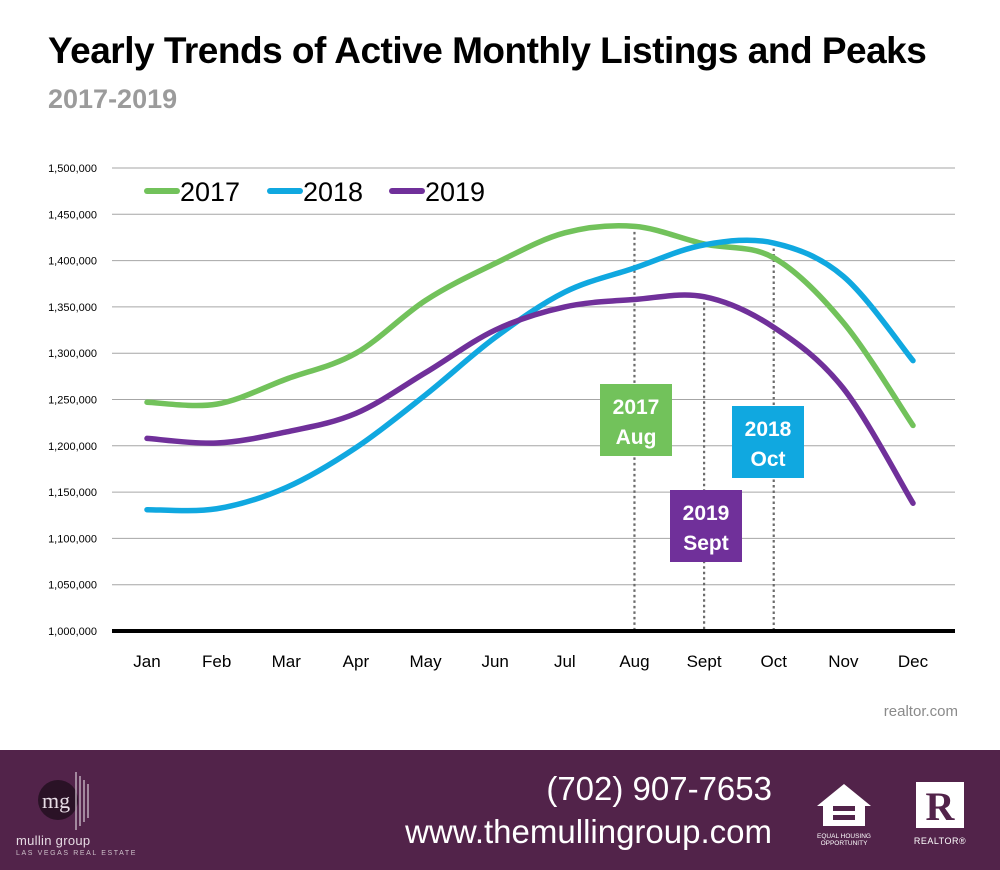 This screenshot has height=870, width=1000. What do you see at coordinates (53, 840) in the screenshot?
I see `brand-name: mullin group` at bounding box center [53, 840].